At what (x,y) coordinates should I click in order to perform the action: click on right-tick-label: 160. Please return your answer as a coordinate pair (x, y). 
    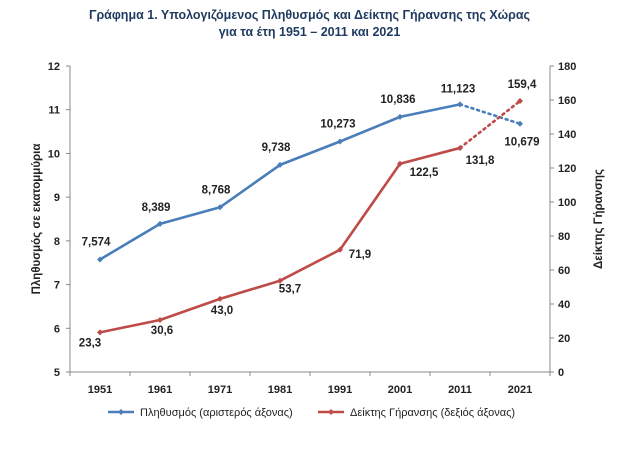
    Looking at the image, I should click on (567, 101).